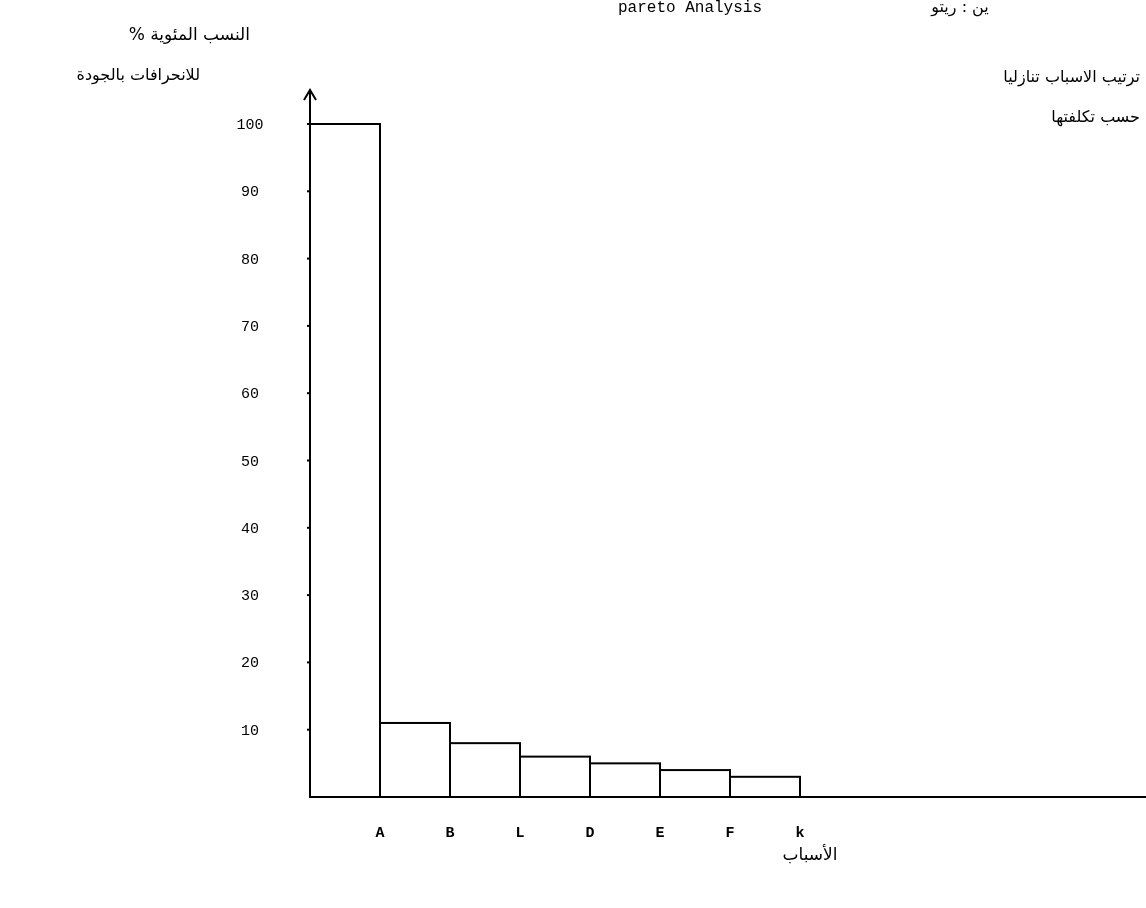  What do you see at coordinates (250, 193) in the screenshot?
I see `y-tick-label: 90` at bounding box center [250, 193].